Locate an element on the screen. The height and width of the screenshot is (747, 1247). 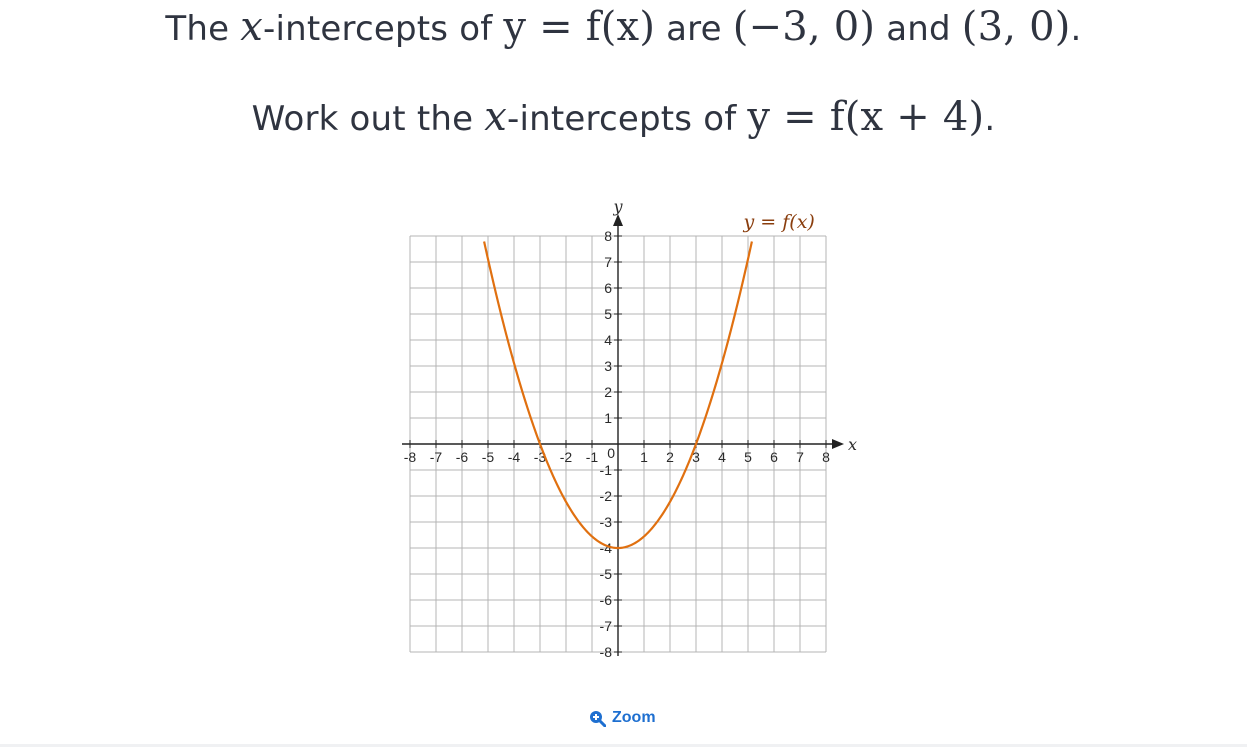
x-tick-label: 8 is located at coordinates (826, 457).